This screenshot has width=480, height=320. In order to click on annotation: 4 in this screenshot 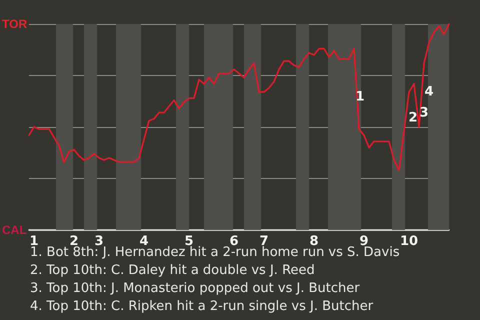, I will do `click(429, 92)`.